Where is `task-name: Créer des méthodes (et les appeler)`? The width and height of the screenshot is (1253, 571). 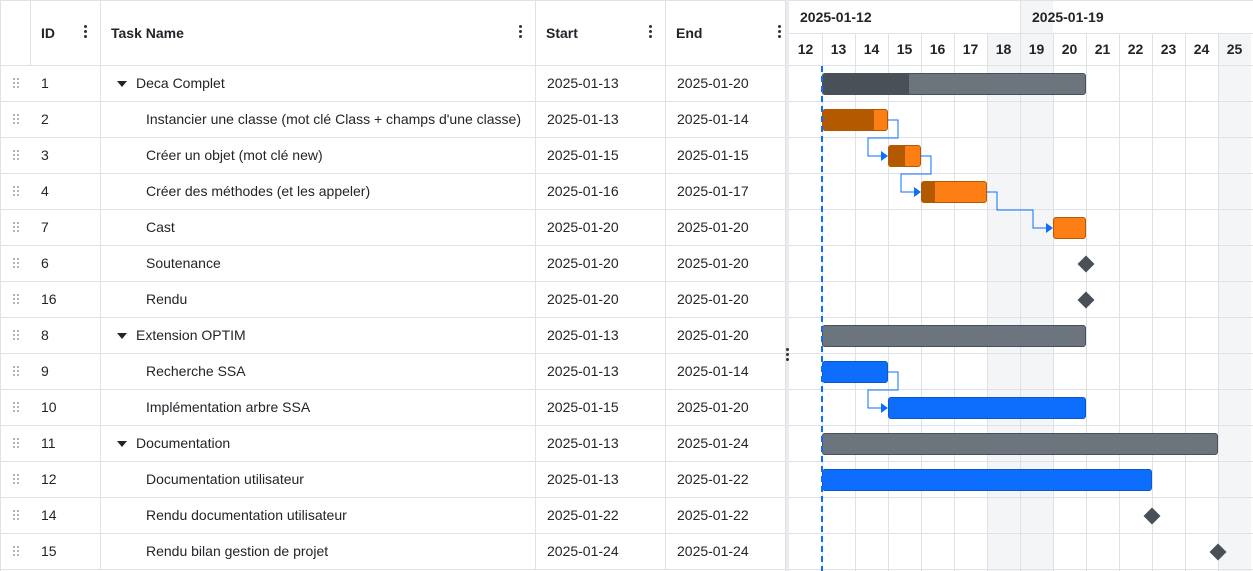
task-name: Créer des méthodes (et les appeler) is located at coordinates (318, 191).